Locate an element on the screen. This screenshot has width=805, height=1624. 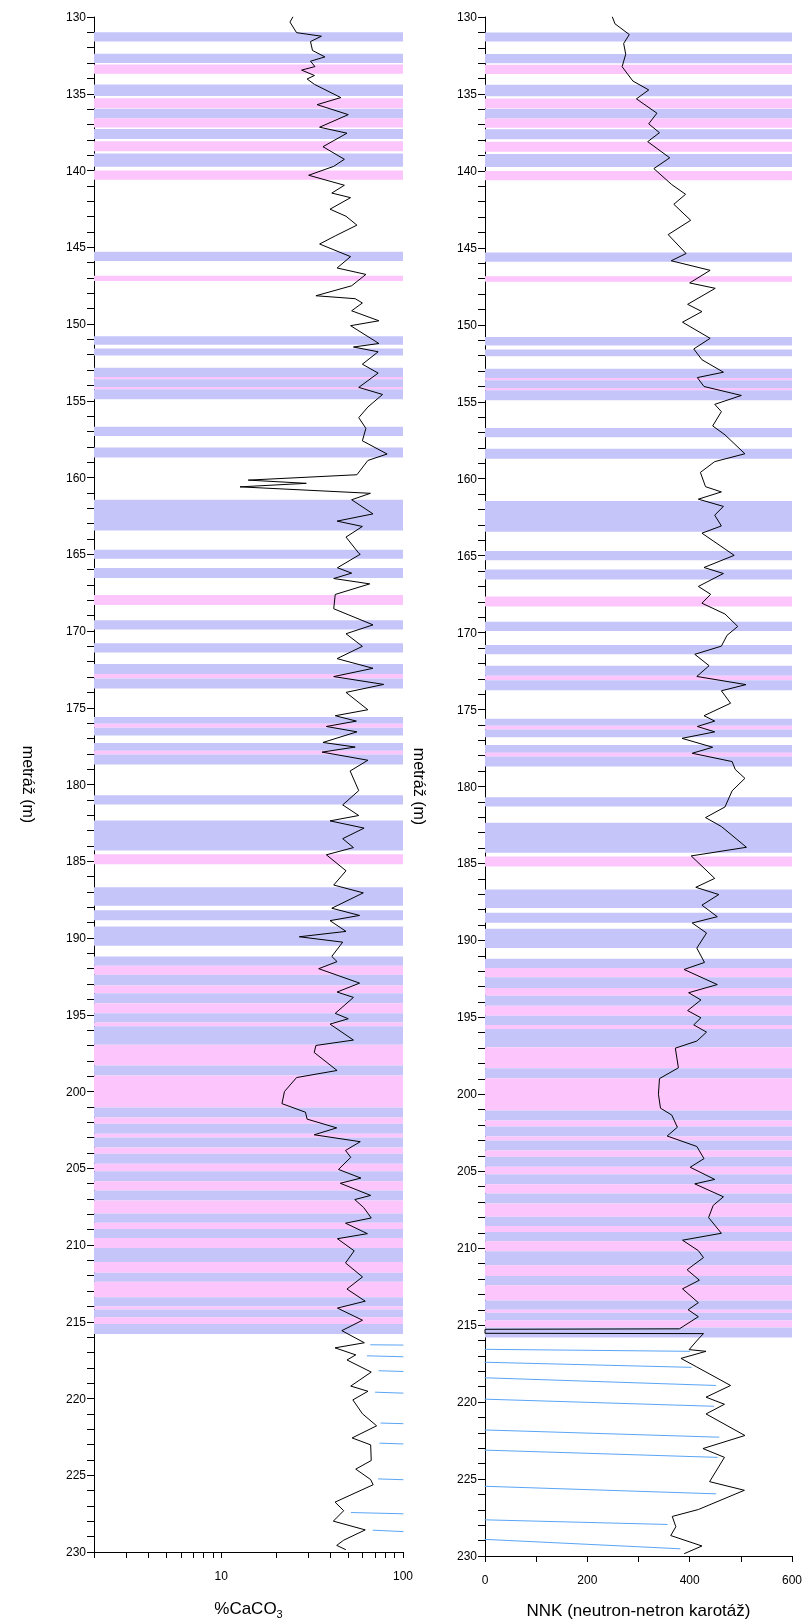
x-tick-label: 600 is located at coordinates (792, 1580).